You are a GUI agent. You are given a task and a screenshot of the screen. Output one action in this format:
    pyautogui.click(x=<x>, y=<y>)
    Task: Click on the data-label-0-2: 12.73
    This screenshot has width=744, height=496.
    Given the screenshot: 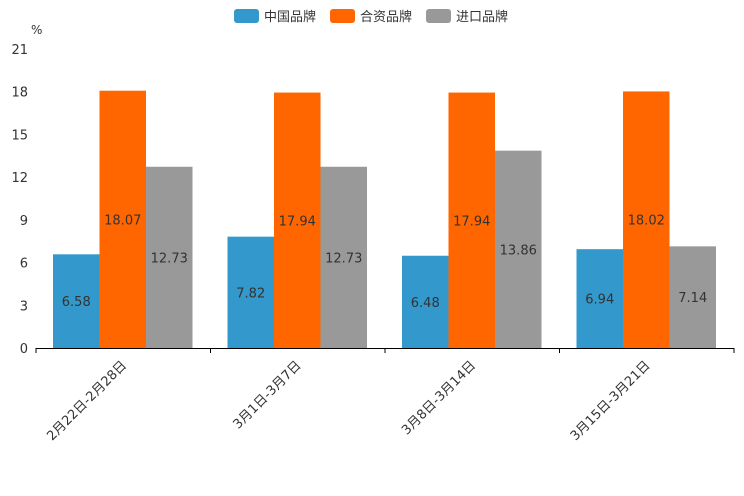 What is the action you would take?
    pyautogui.click(x=169, y=258)
    